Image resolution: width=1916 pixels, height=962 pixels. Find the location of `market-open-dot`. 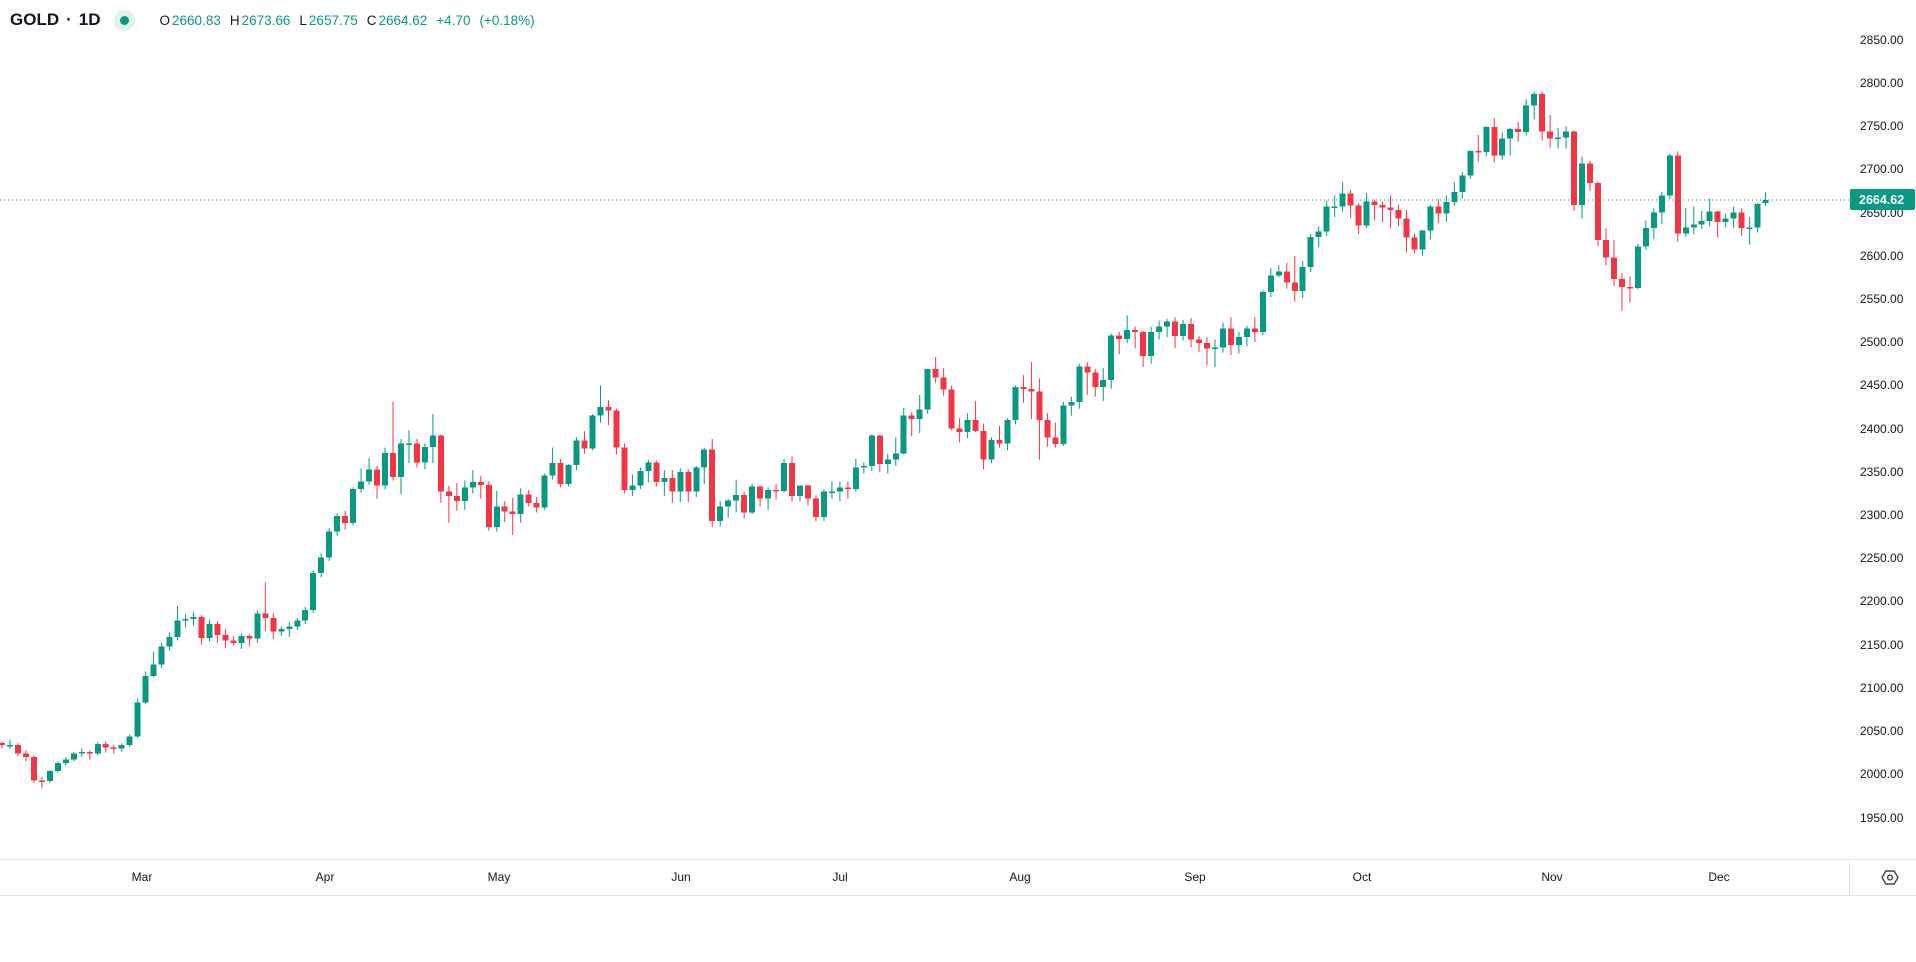

market-open-dot is located at coordinates (124, 20).